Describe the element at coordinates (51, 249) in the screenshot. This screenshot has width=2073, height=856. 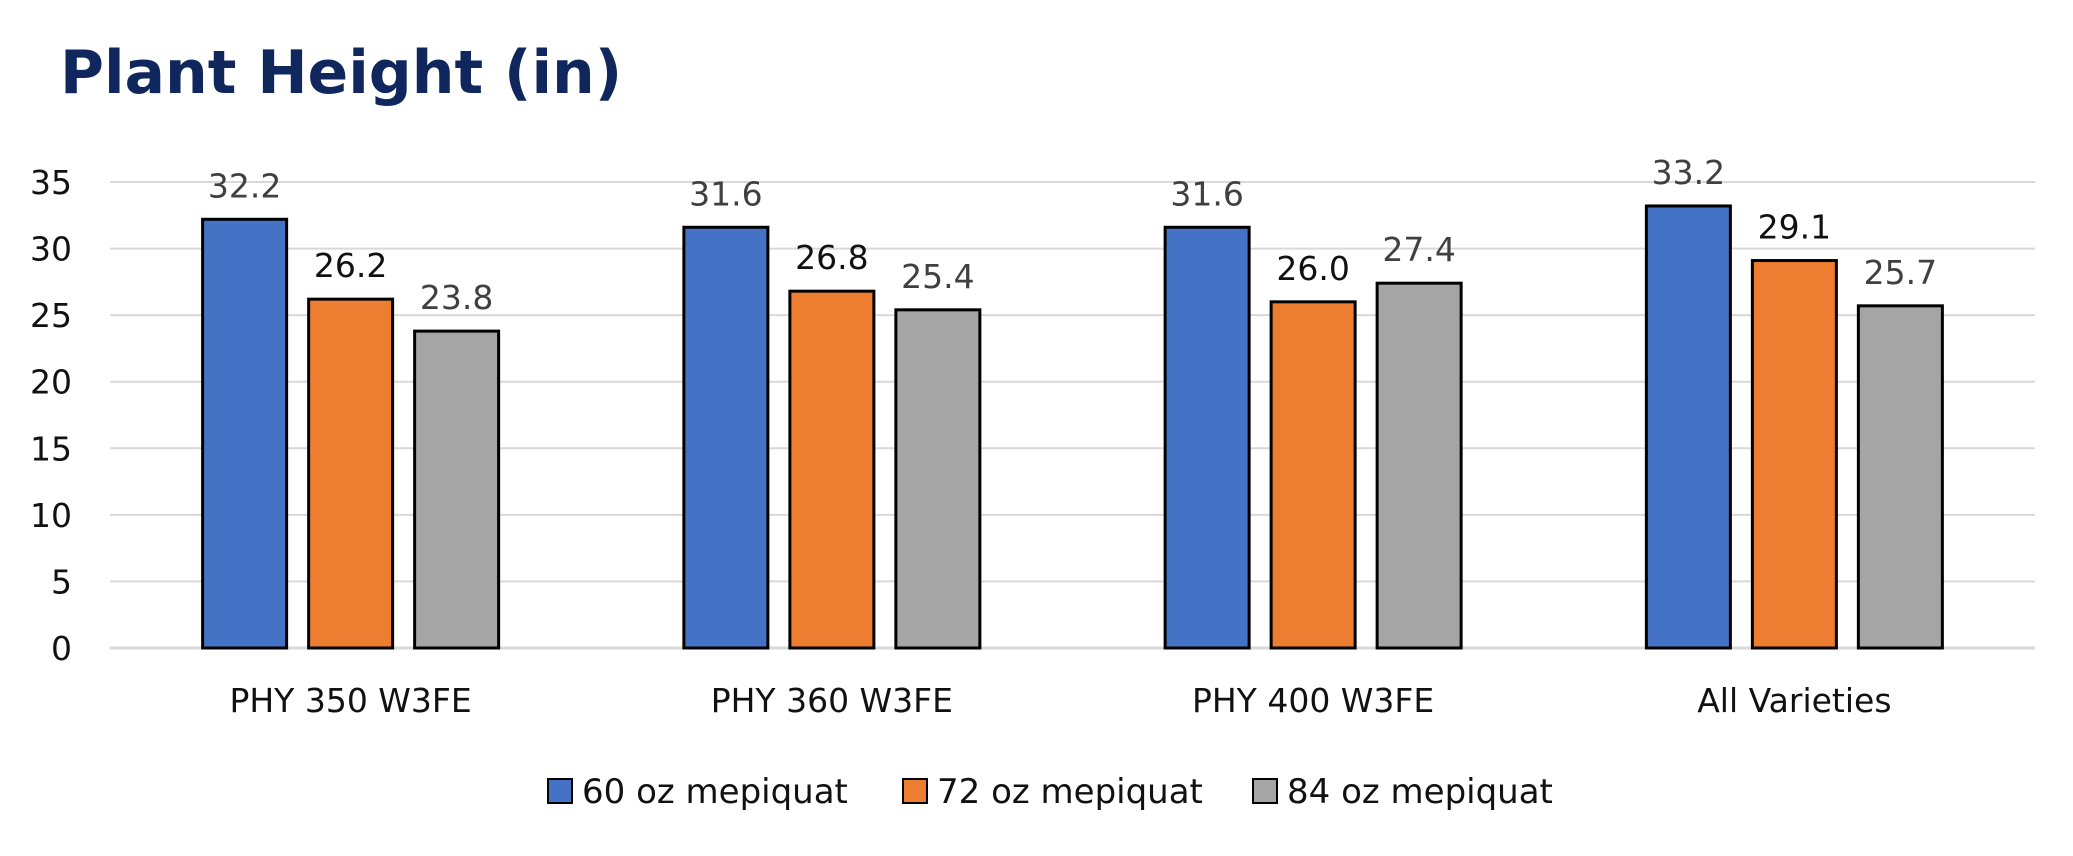
I see `y-tick-label: 30` at that location.